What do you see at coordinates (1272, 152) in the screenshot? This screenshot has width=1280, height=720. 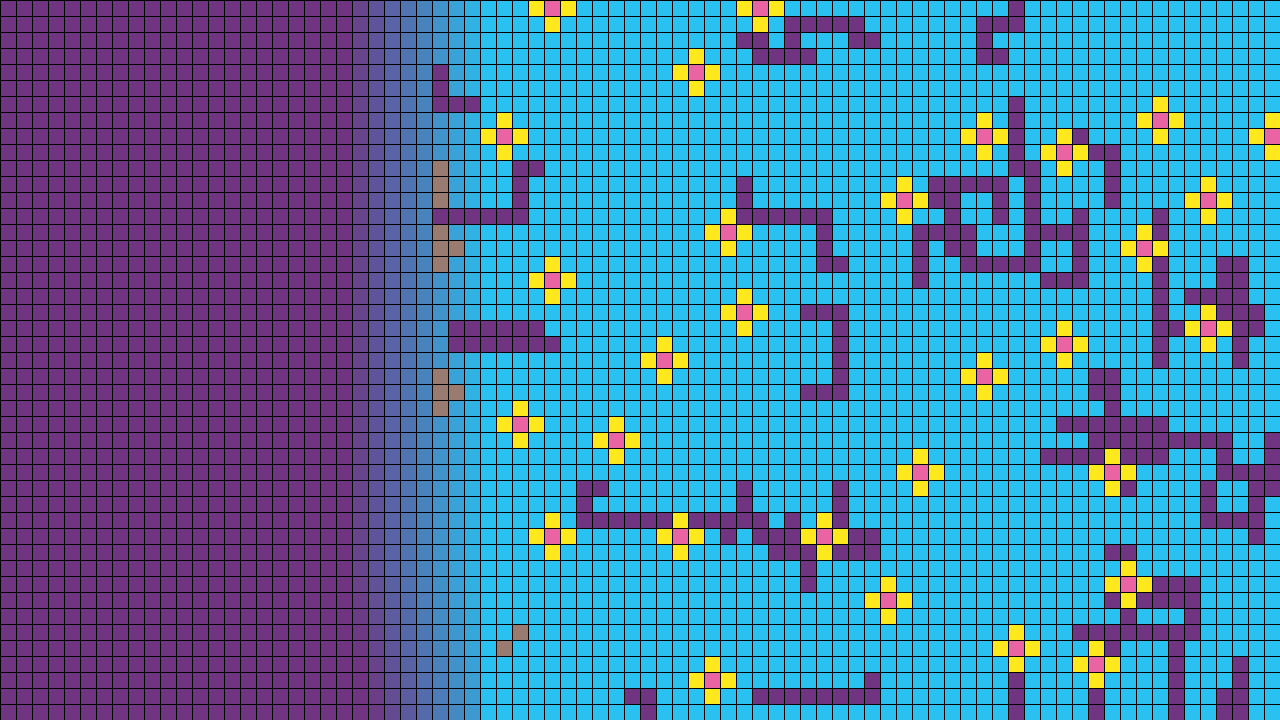 I see `flower-petal-tile` at bounding box center [1272, 152].